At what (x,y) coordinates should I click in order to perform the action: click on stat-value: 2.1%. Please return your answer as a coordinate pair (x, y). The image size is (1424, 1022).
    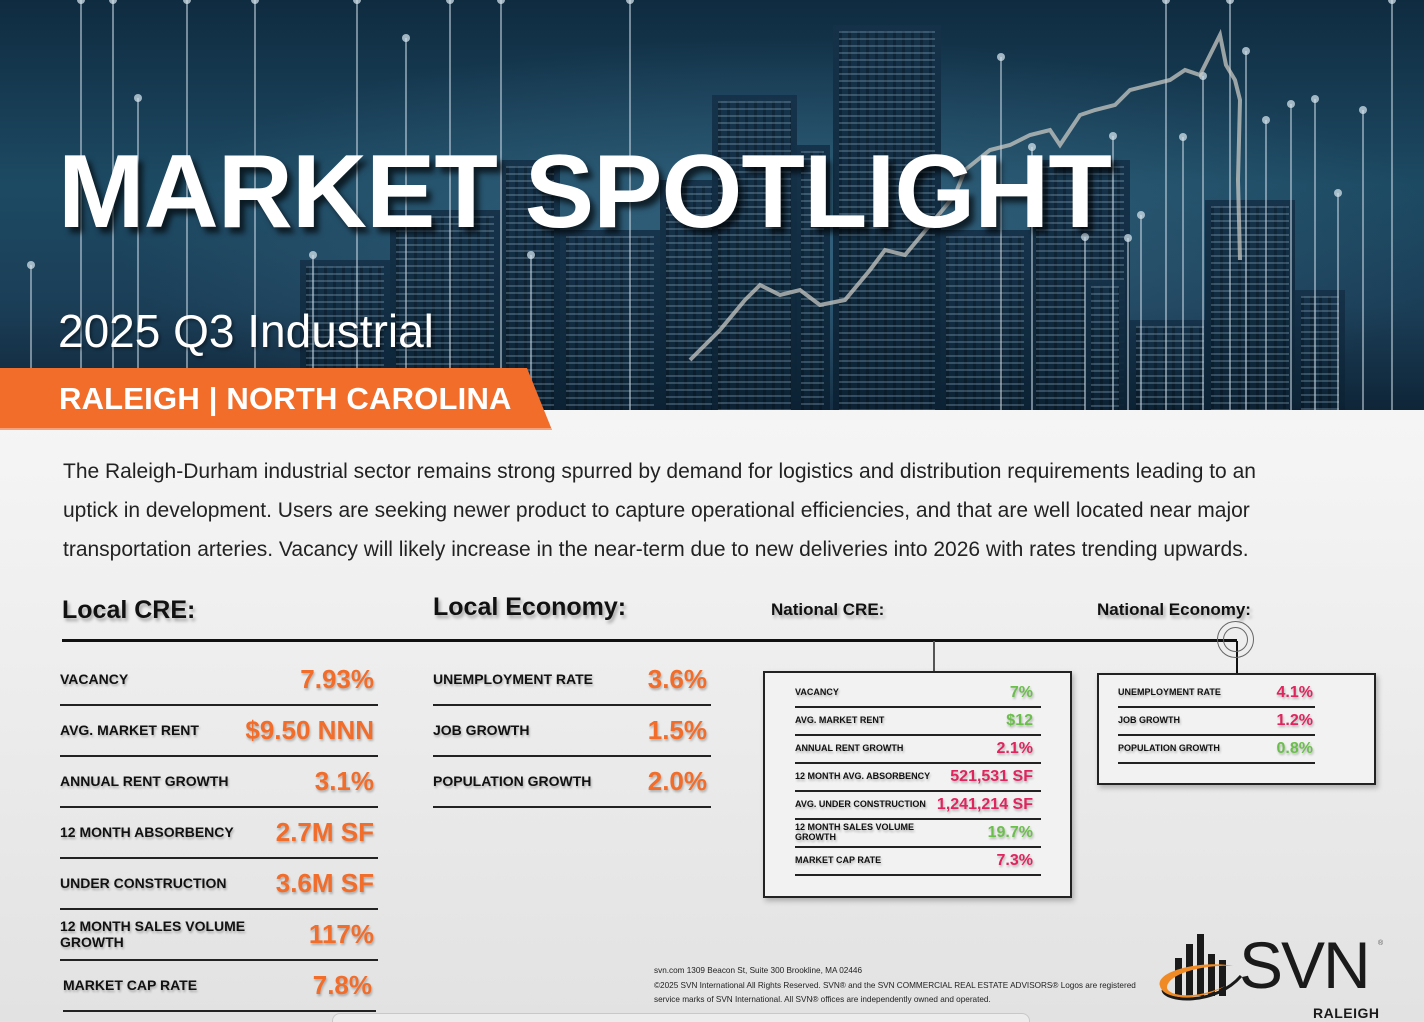
    Looking at the image, I should click on (1014, 748).